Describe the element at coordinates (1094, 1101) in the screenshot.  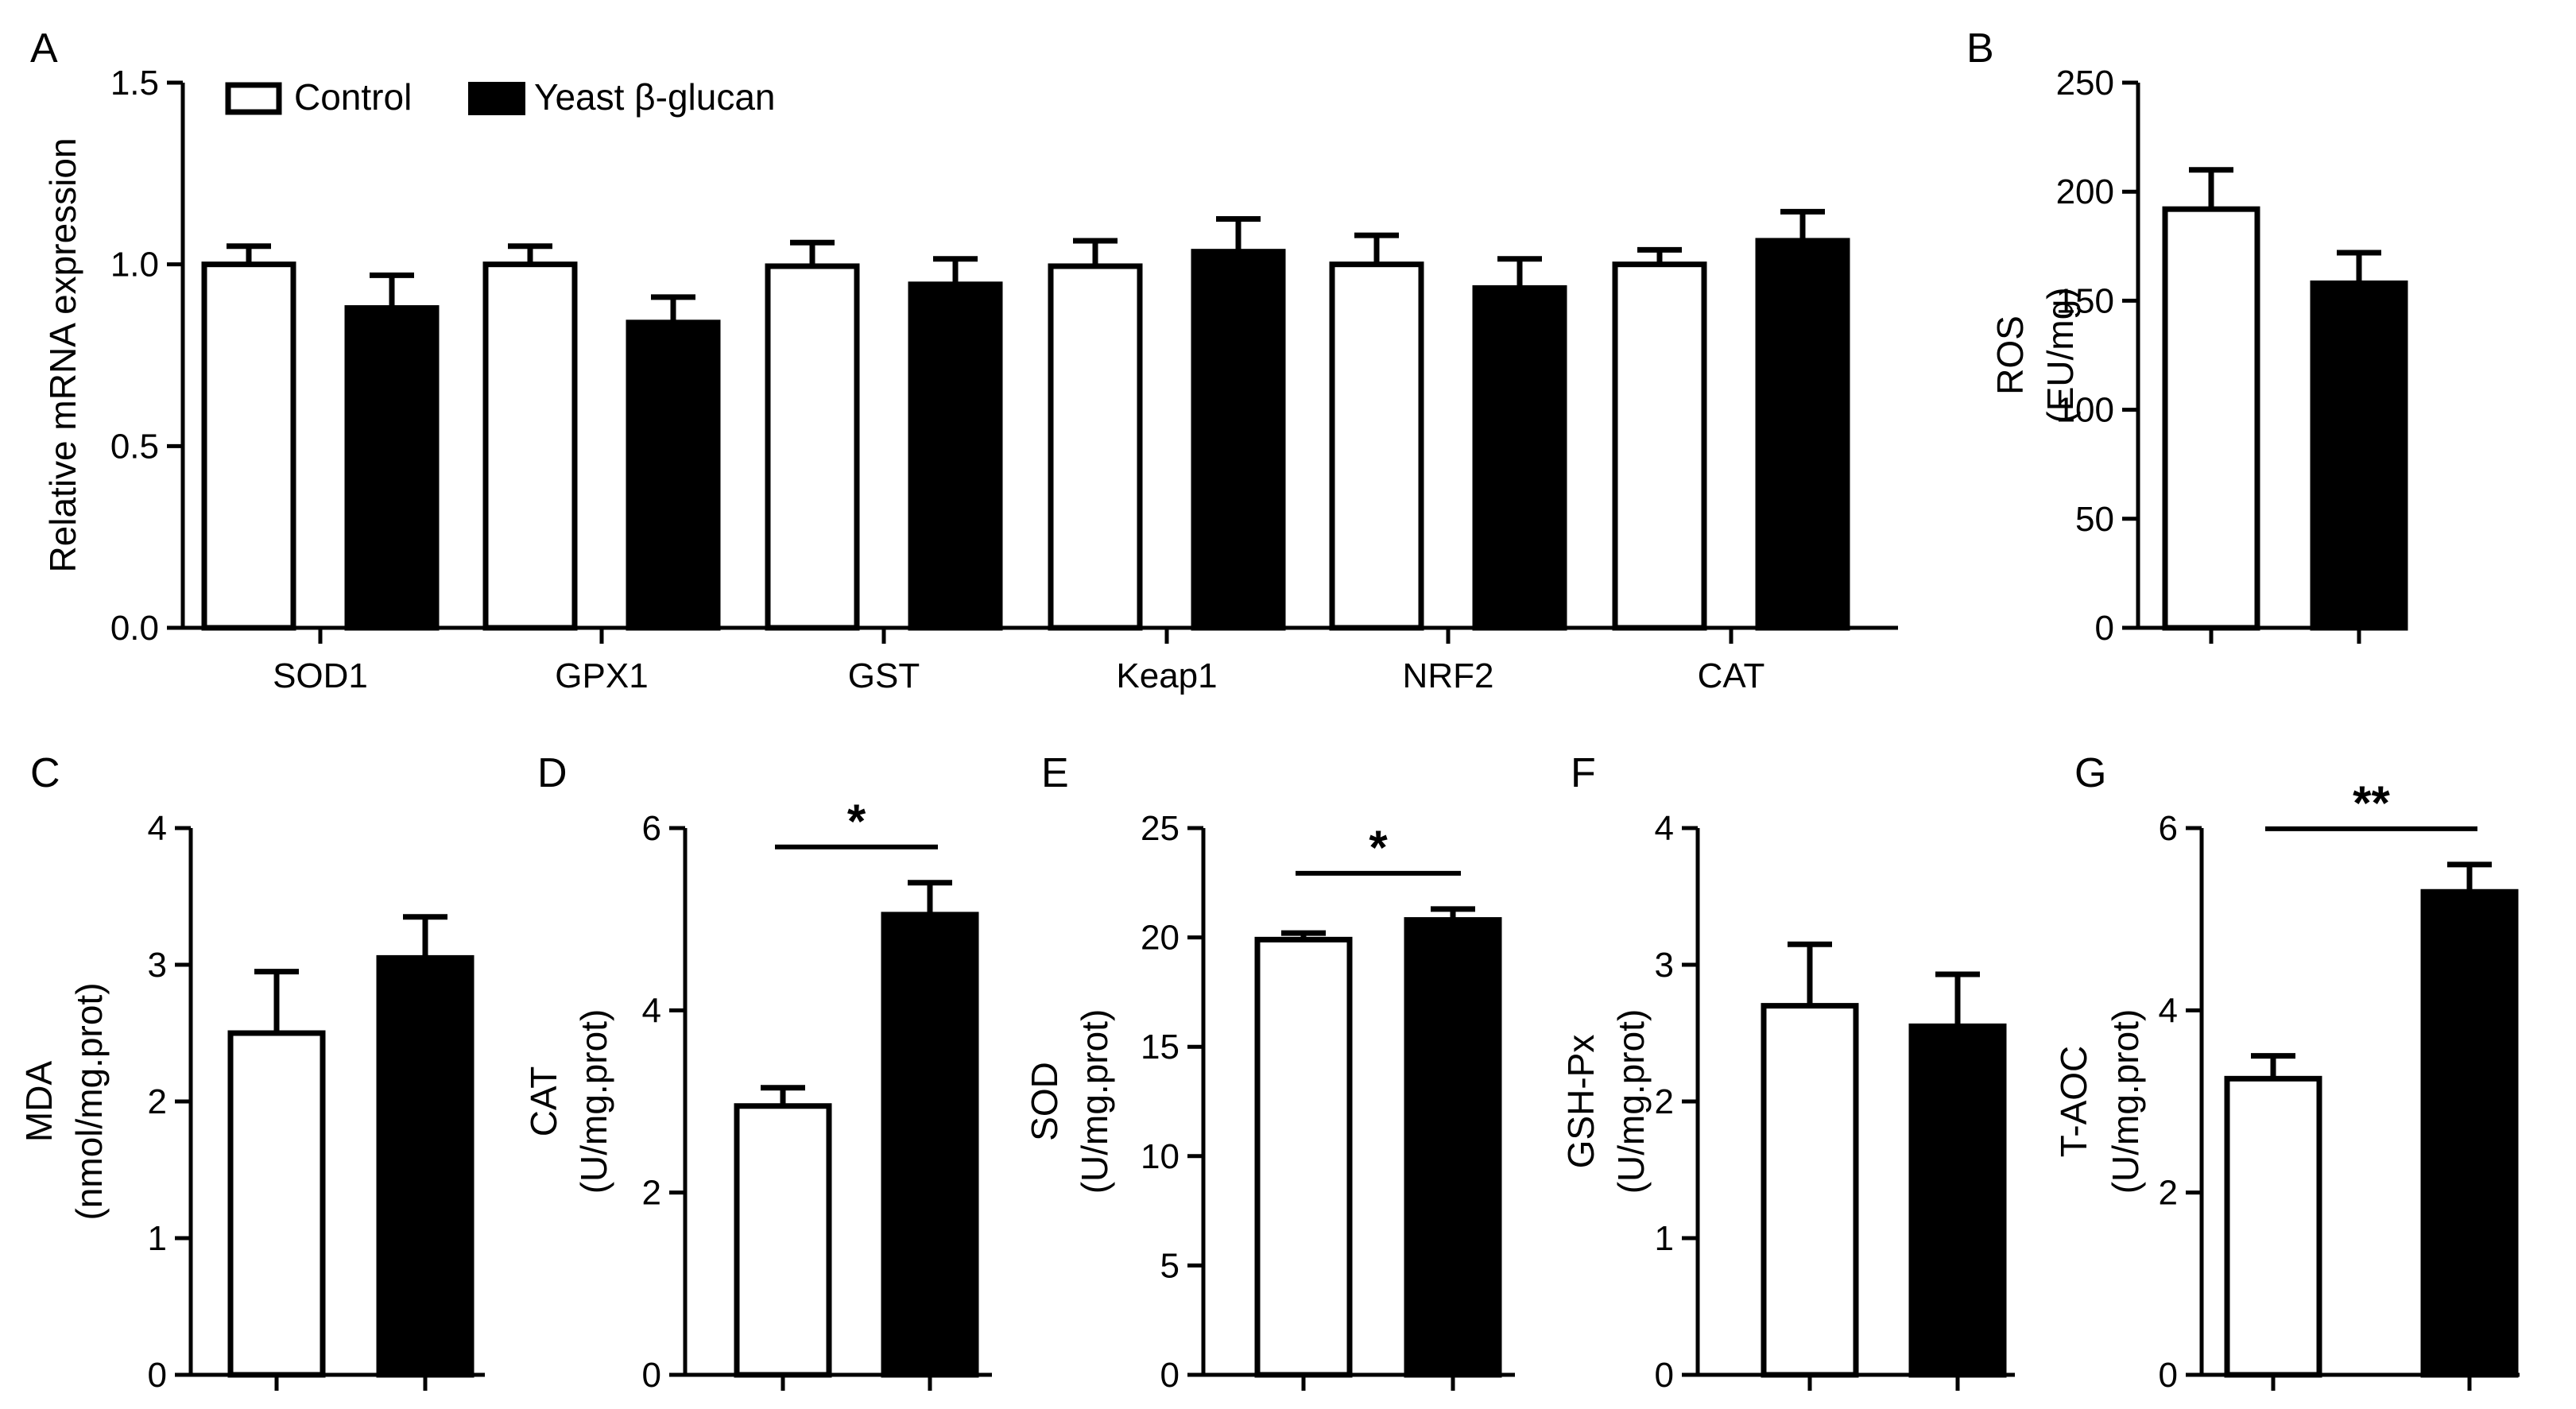
I see `y-axis-label-e-unit: (U/mg.prot)` at that location.